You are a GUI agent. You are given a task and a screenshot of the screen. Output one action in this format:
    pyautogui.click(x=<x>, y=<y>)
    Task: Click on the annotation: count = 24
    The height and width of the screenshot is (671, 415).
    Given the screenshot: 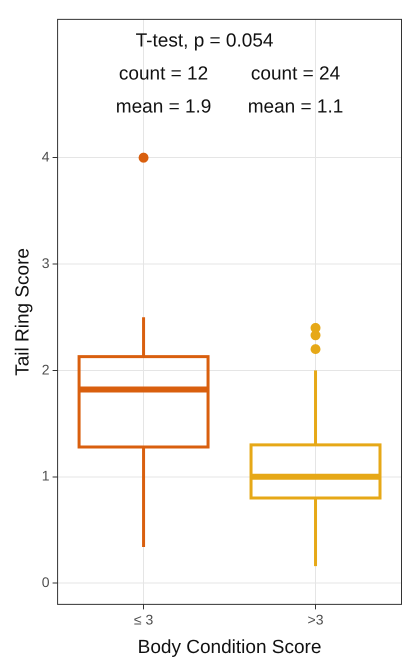 What is the action you would take?
    pyautogui.click(x=295, y=74)
    